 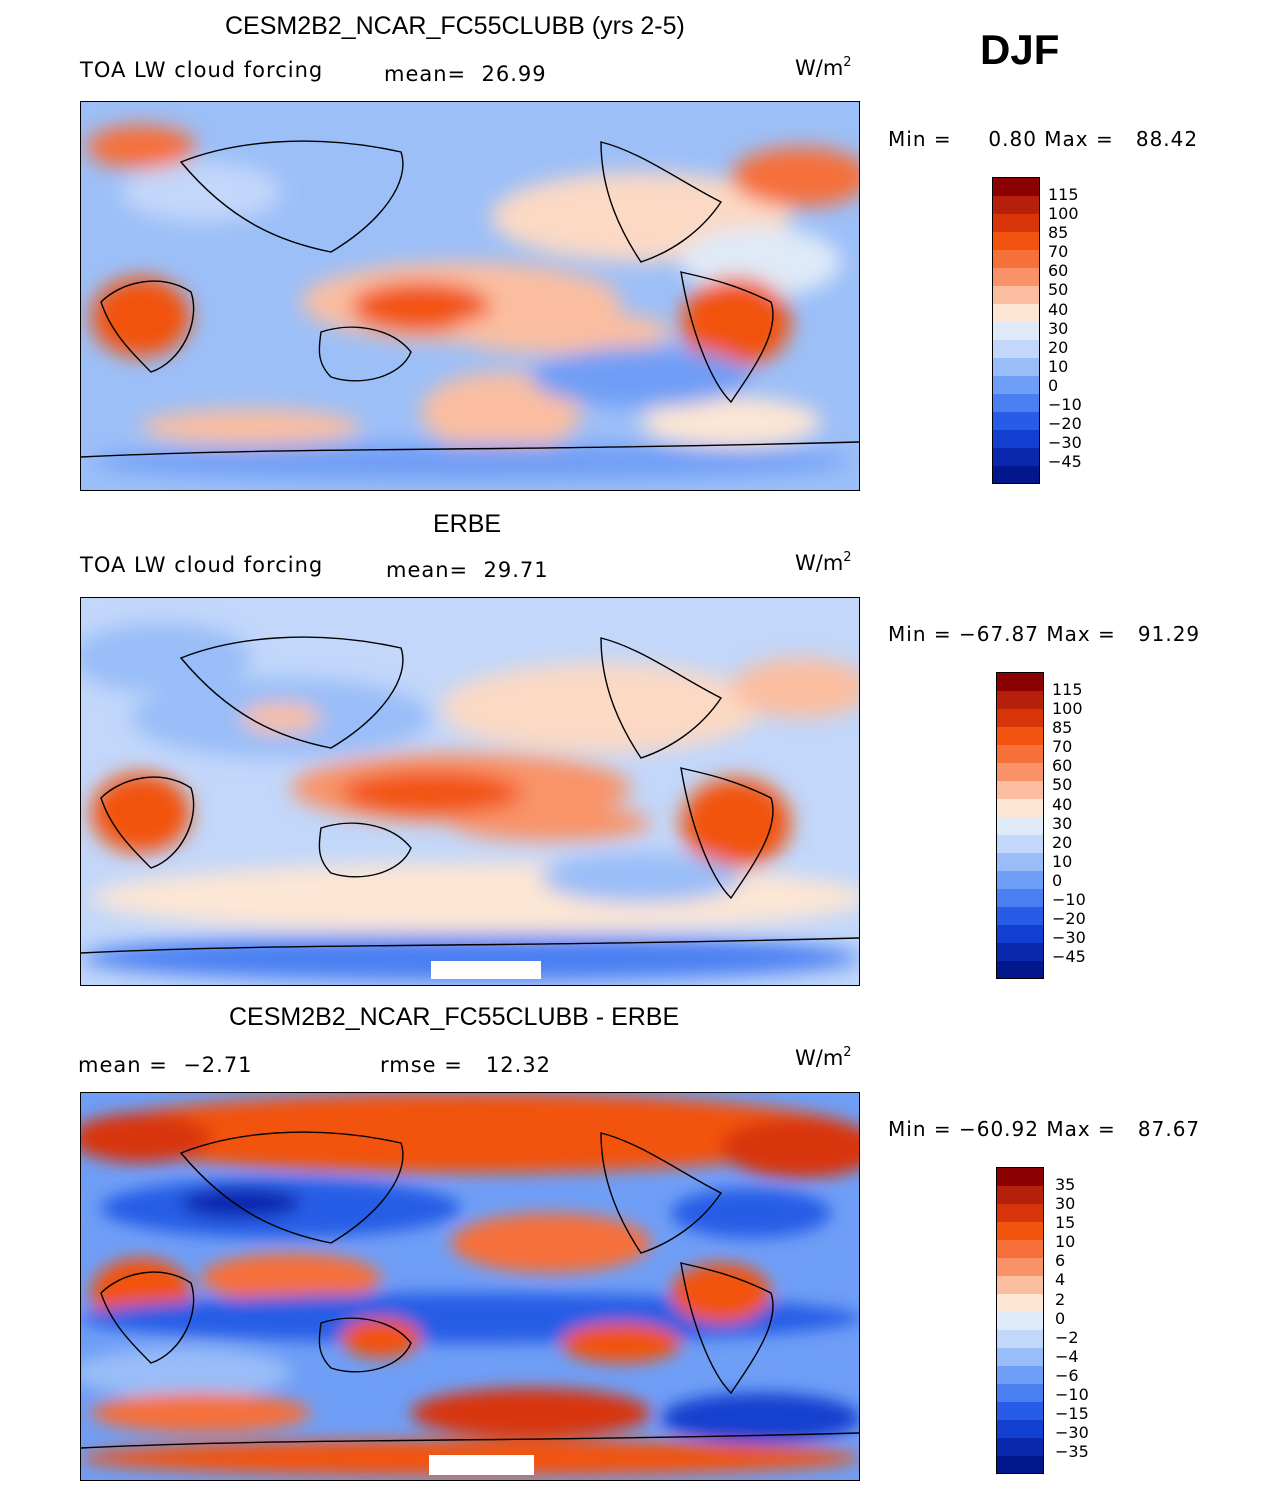 I want to click on panel3-max-value: 87.67, so click(x=1169, y=1129).